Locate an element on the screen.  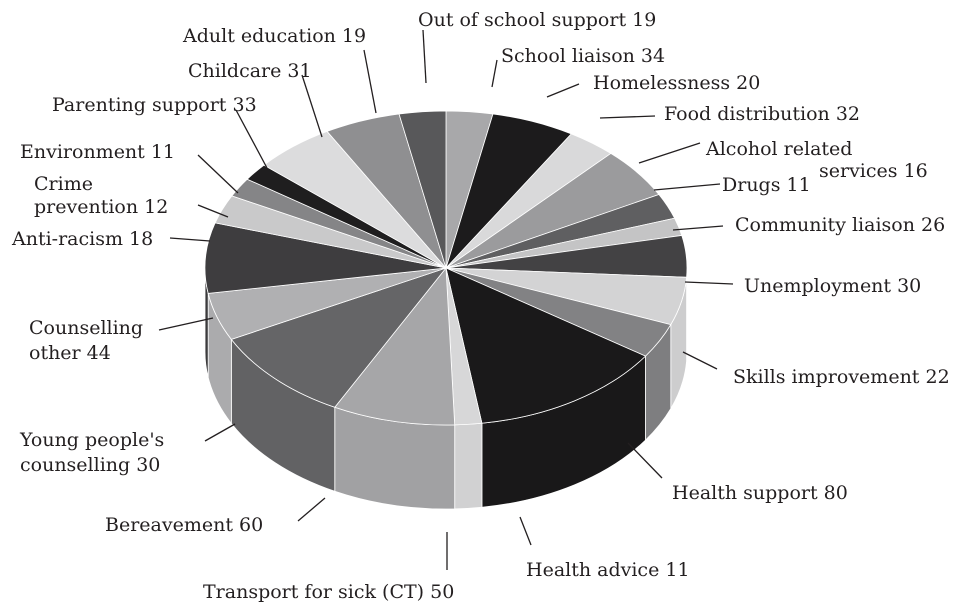
slice-label-food-distribution: Food distribution 32 is located at coordinates (762, 114).